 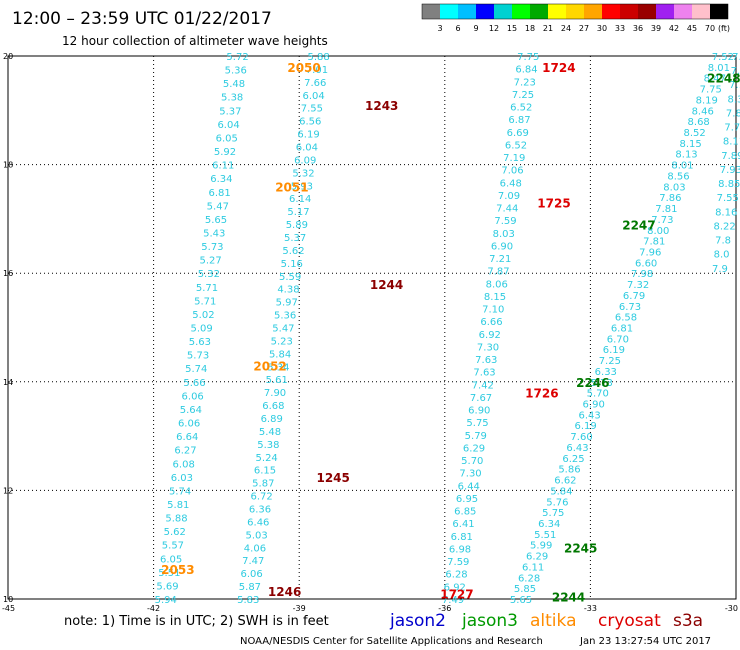 What do you see at coordinates (317, 70) in the screenshot?
I see `wave-height-value: 7.01` at bounding box center [317, 70].